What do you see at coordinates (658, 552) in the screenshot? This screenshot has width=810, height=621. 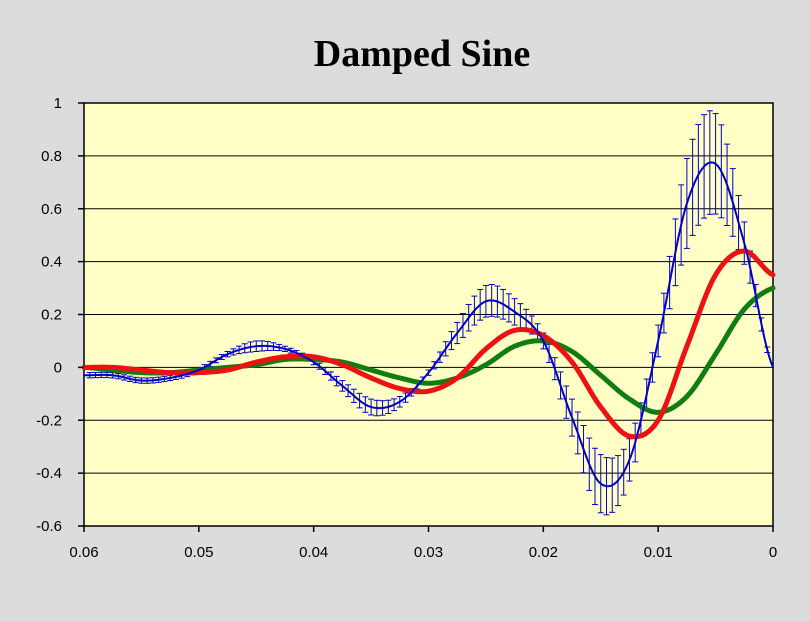 I see `x-tick-label: 0.01` at bounding box center [658, 552].